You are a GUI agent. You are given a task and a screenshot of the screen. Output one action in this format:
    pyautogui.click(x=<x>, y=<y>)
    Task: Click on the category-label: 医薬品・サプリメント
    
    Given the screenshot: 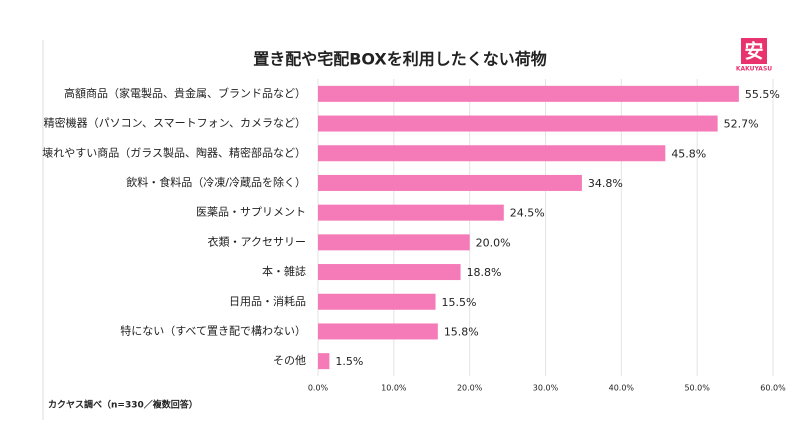 What is the action you would take?
    pyautogui.click(x=251, y=212)
    